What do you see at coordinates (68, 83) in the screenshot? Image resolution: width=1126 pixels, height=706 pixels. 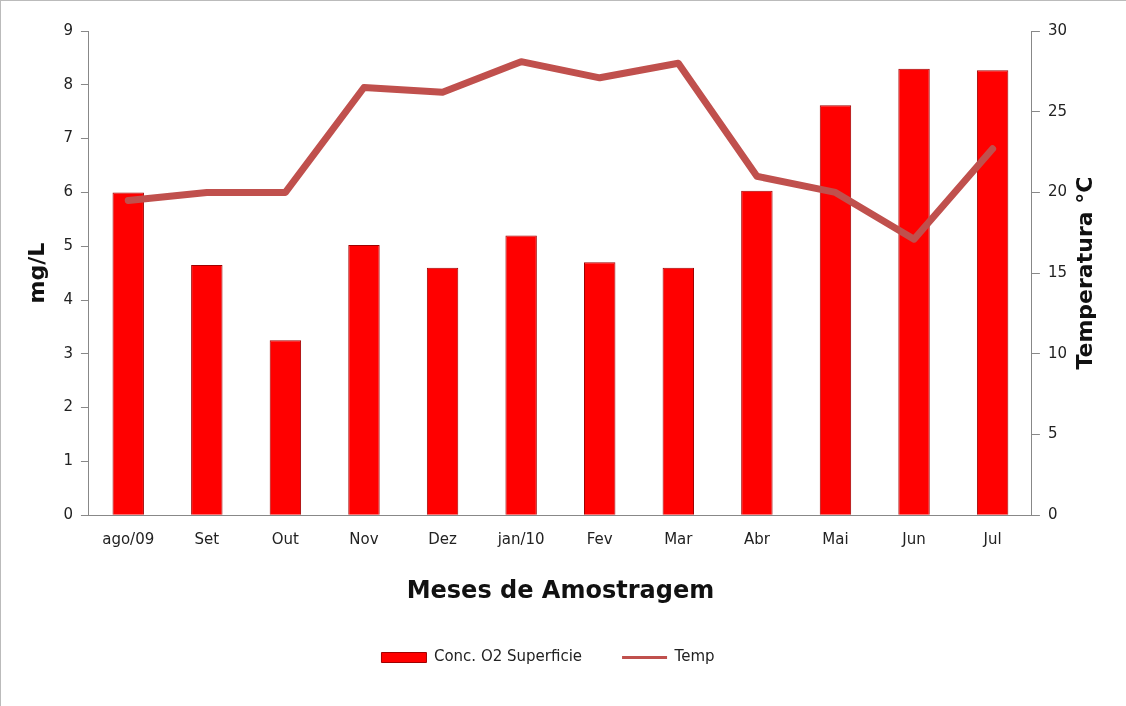 I see `y-tick-label: 8` at bounding box center [68, 83].